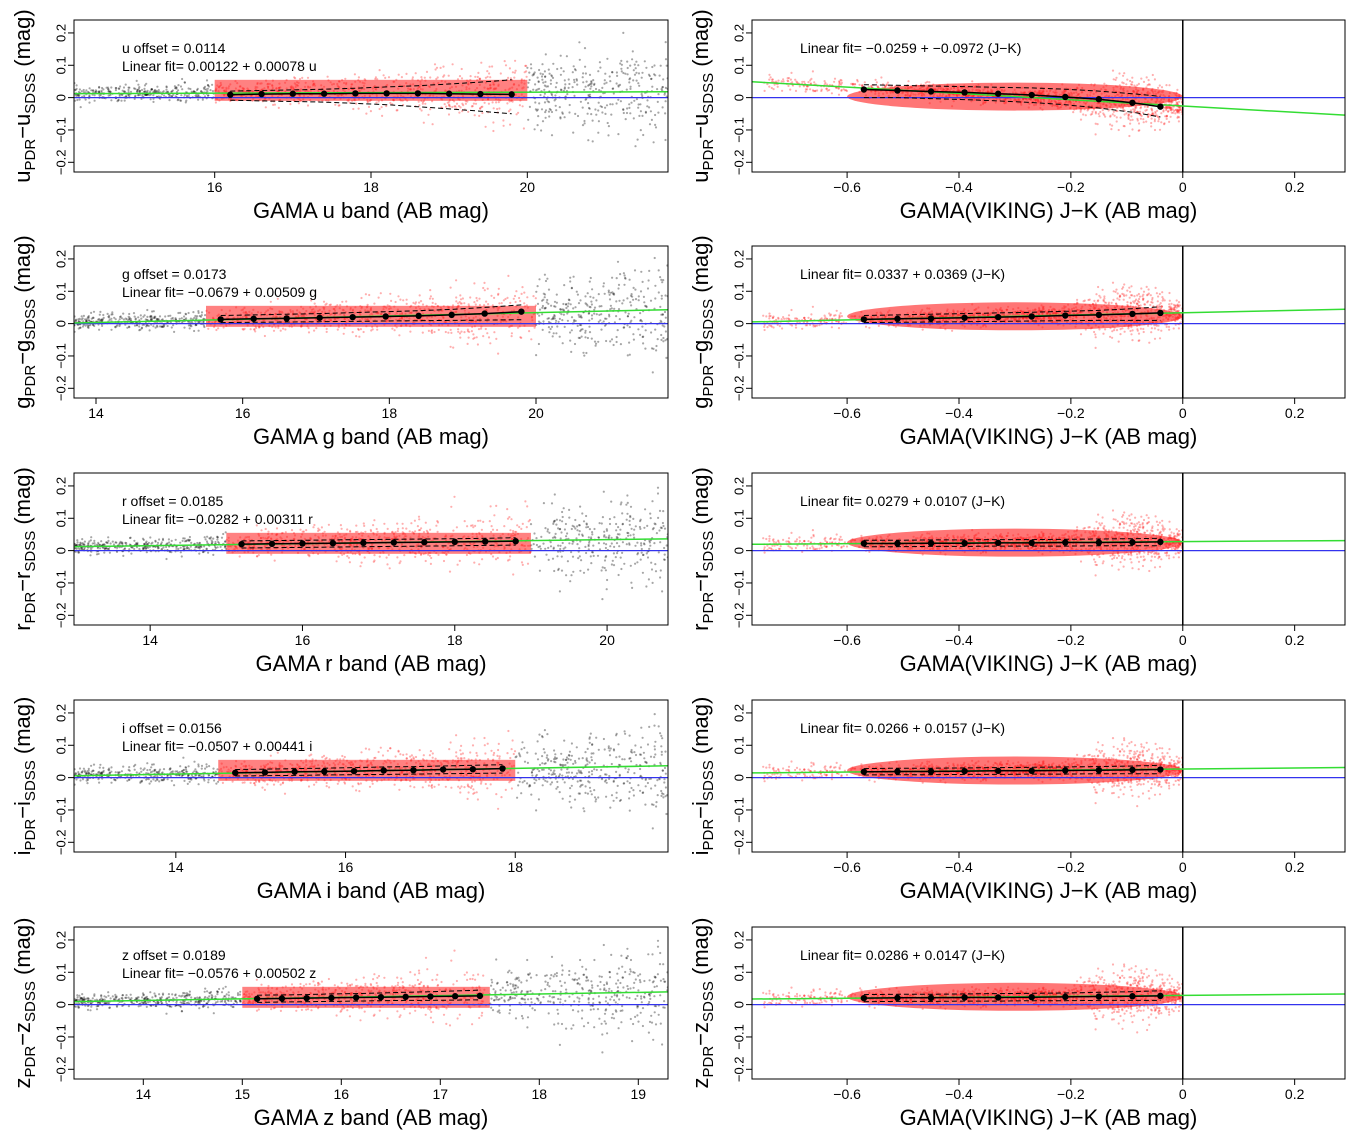 This screenshot has width=1359, height=1144. Describe the element at coordinates (30, 319) in the screenshot. I see `y-axis-label-sub: SDSS` at that location.